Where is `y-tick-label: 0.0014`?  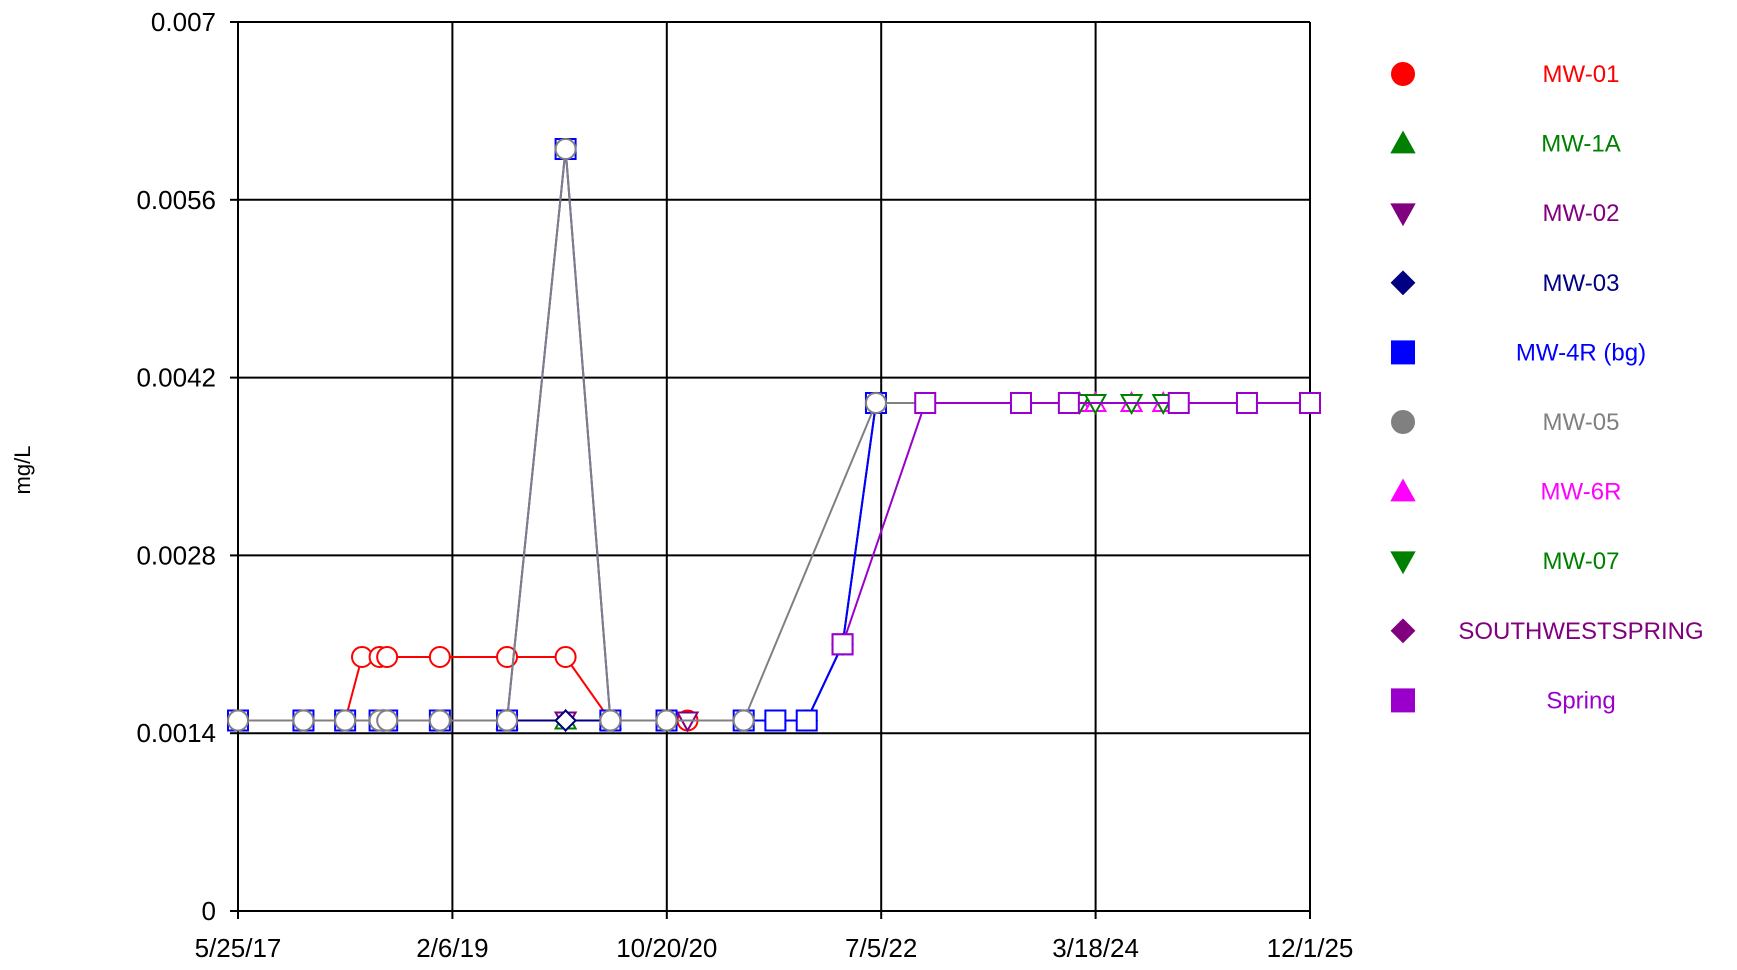
y-tick-label: 0.0014 is located at coordinates (176, 733).